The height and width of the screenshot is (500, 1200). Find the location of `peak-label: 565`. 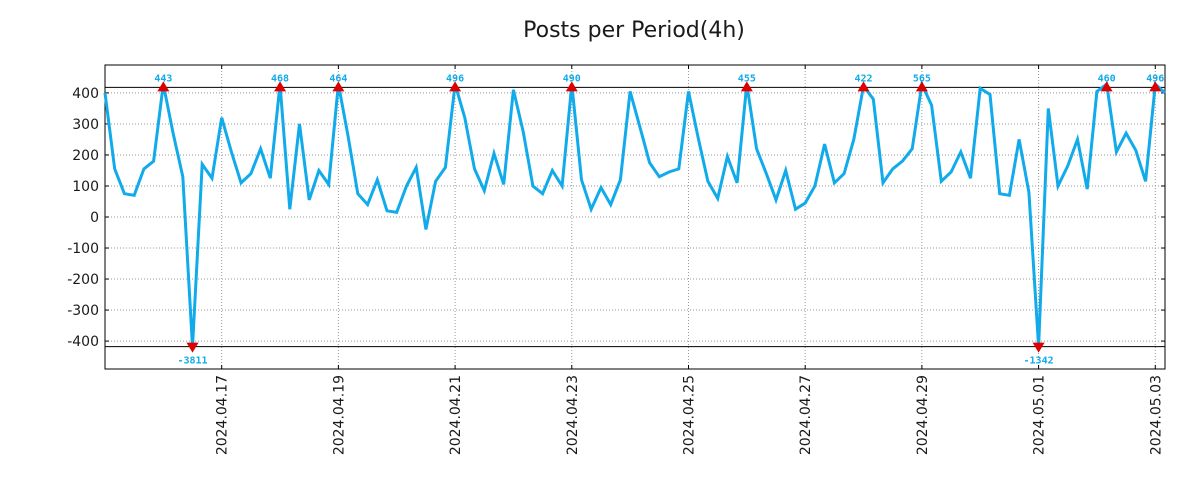

peak-label: 565 is located at coordinates (922, 78).